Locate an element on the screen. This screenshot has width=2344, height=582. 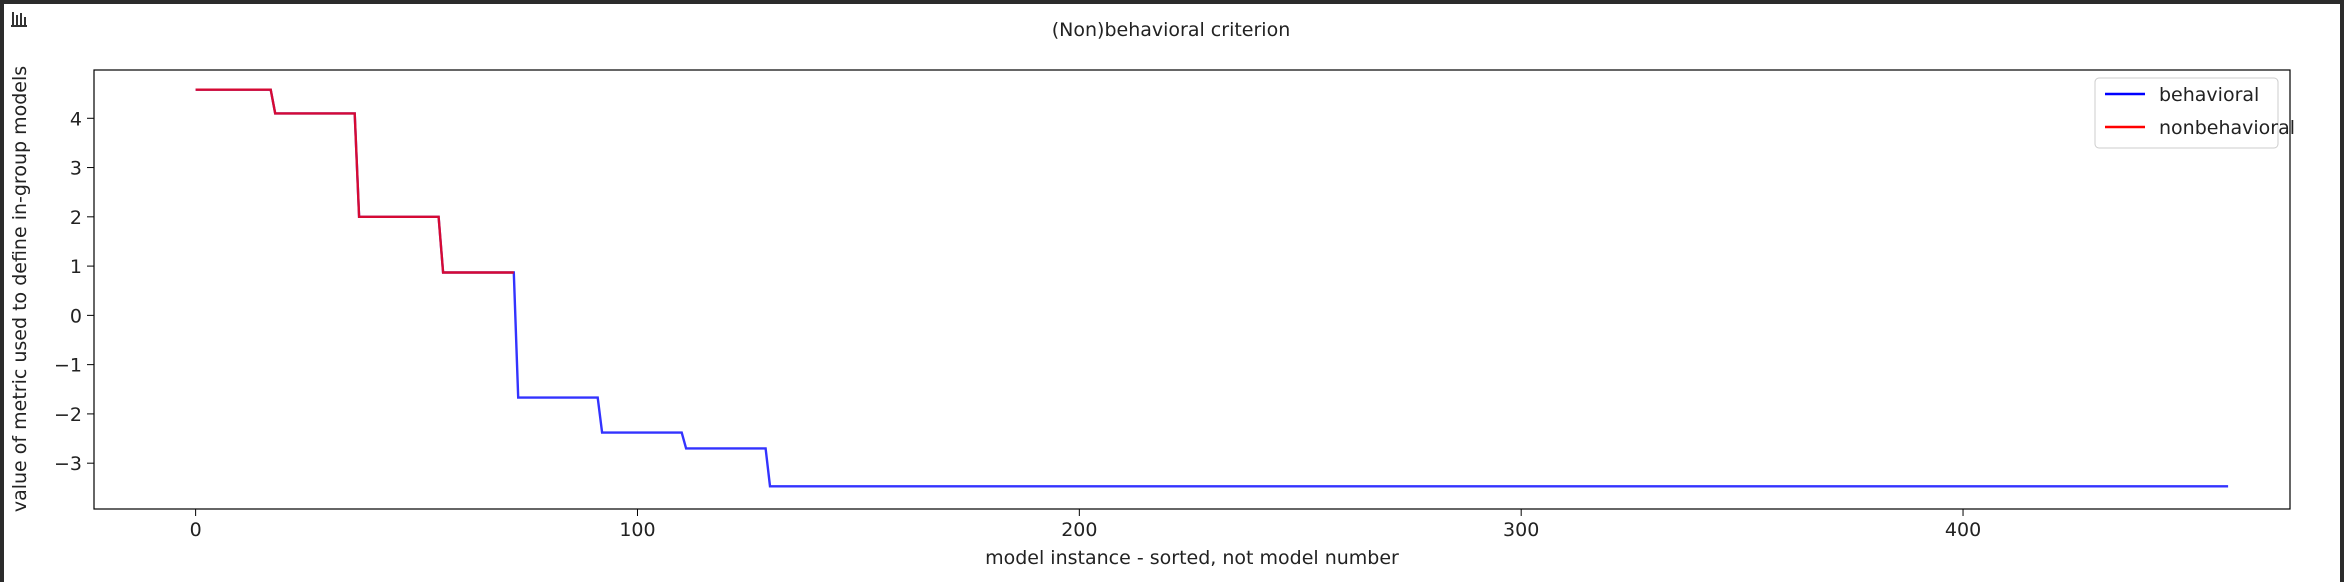
y-tick-label: 1 is located at coordinates (76, 267).